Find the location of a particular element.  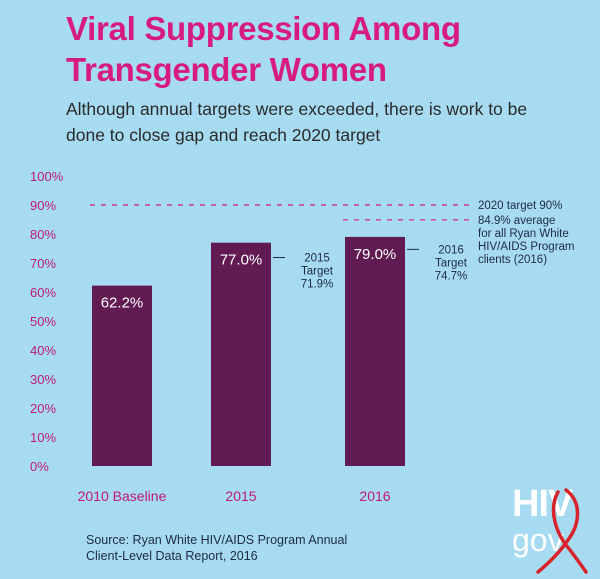

x-tick-label: 2010 Baseline is located at coordinates (122, 496).